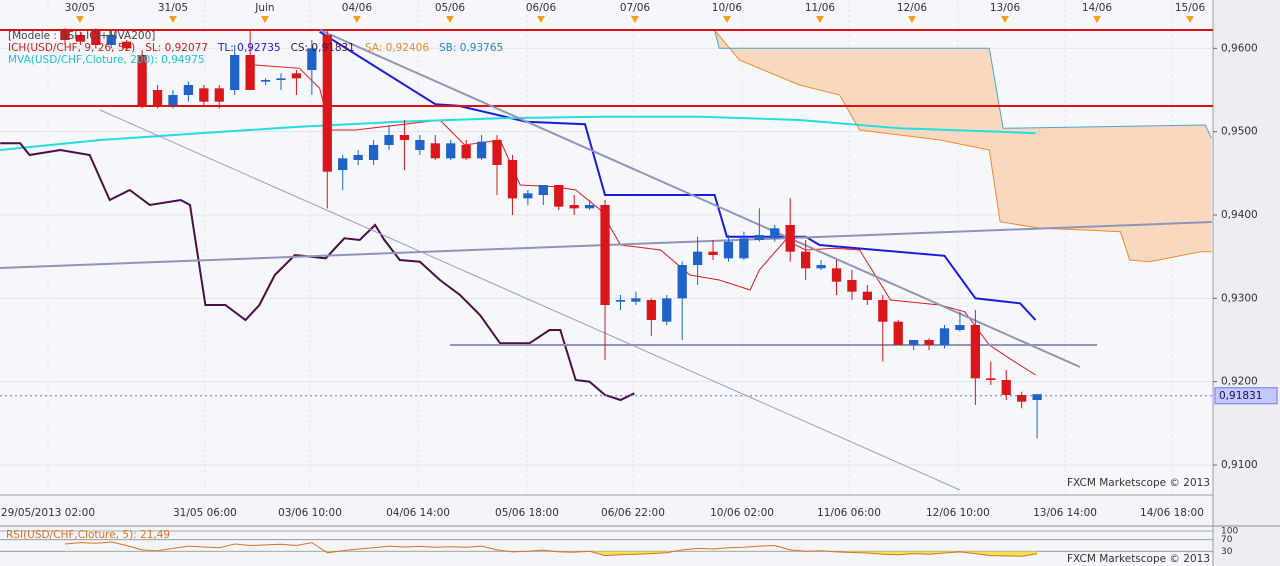 The height and width of the screenshot is (566, 1280). What do you see at coordinates (450, 8) in the screenshot?
I see `top-date-label: 05/06` at bounding box center [450, 8].